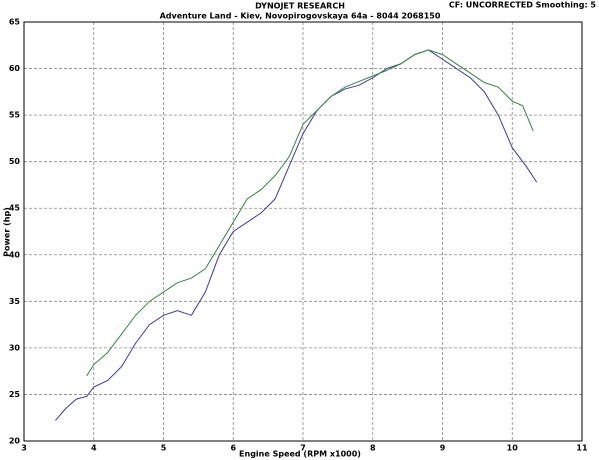 Image resolution: width=599 pixels, height=460 pixels. What do you see at coordinates (15, 441) in the screenshot?
I see `y-tick-label: 20` at bounding box center [15, 441].